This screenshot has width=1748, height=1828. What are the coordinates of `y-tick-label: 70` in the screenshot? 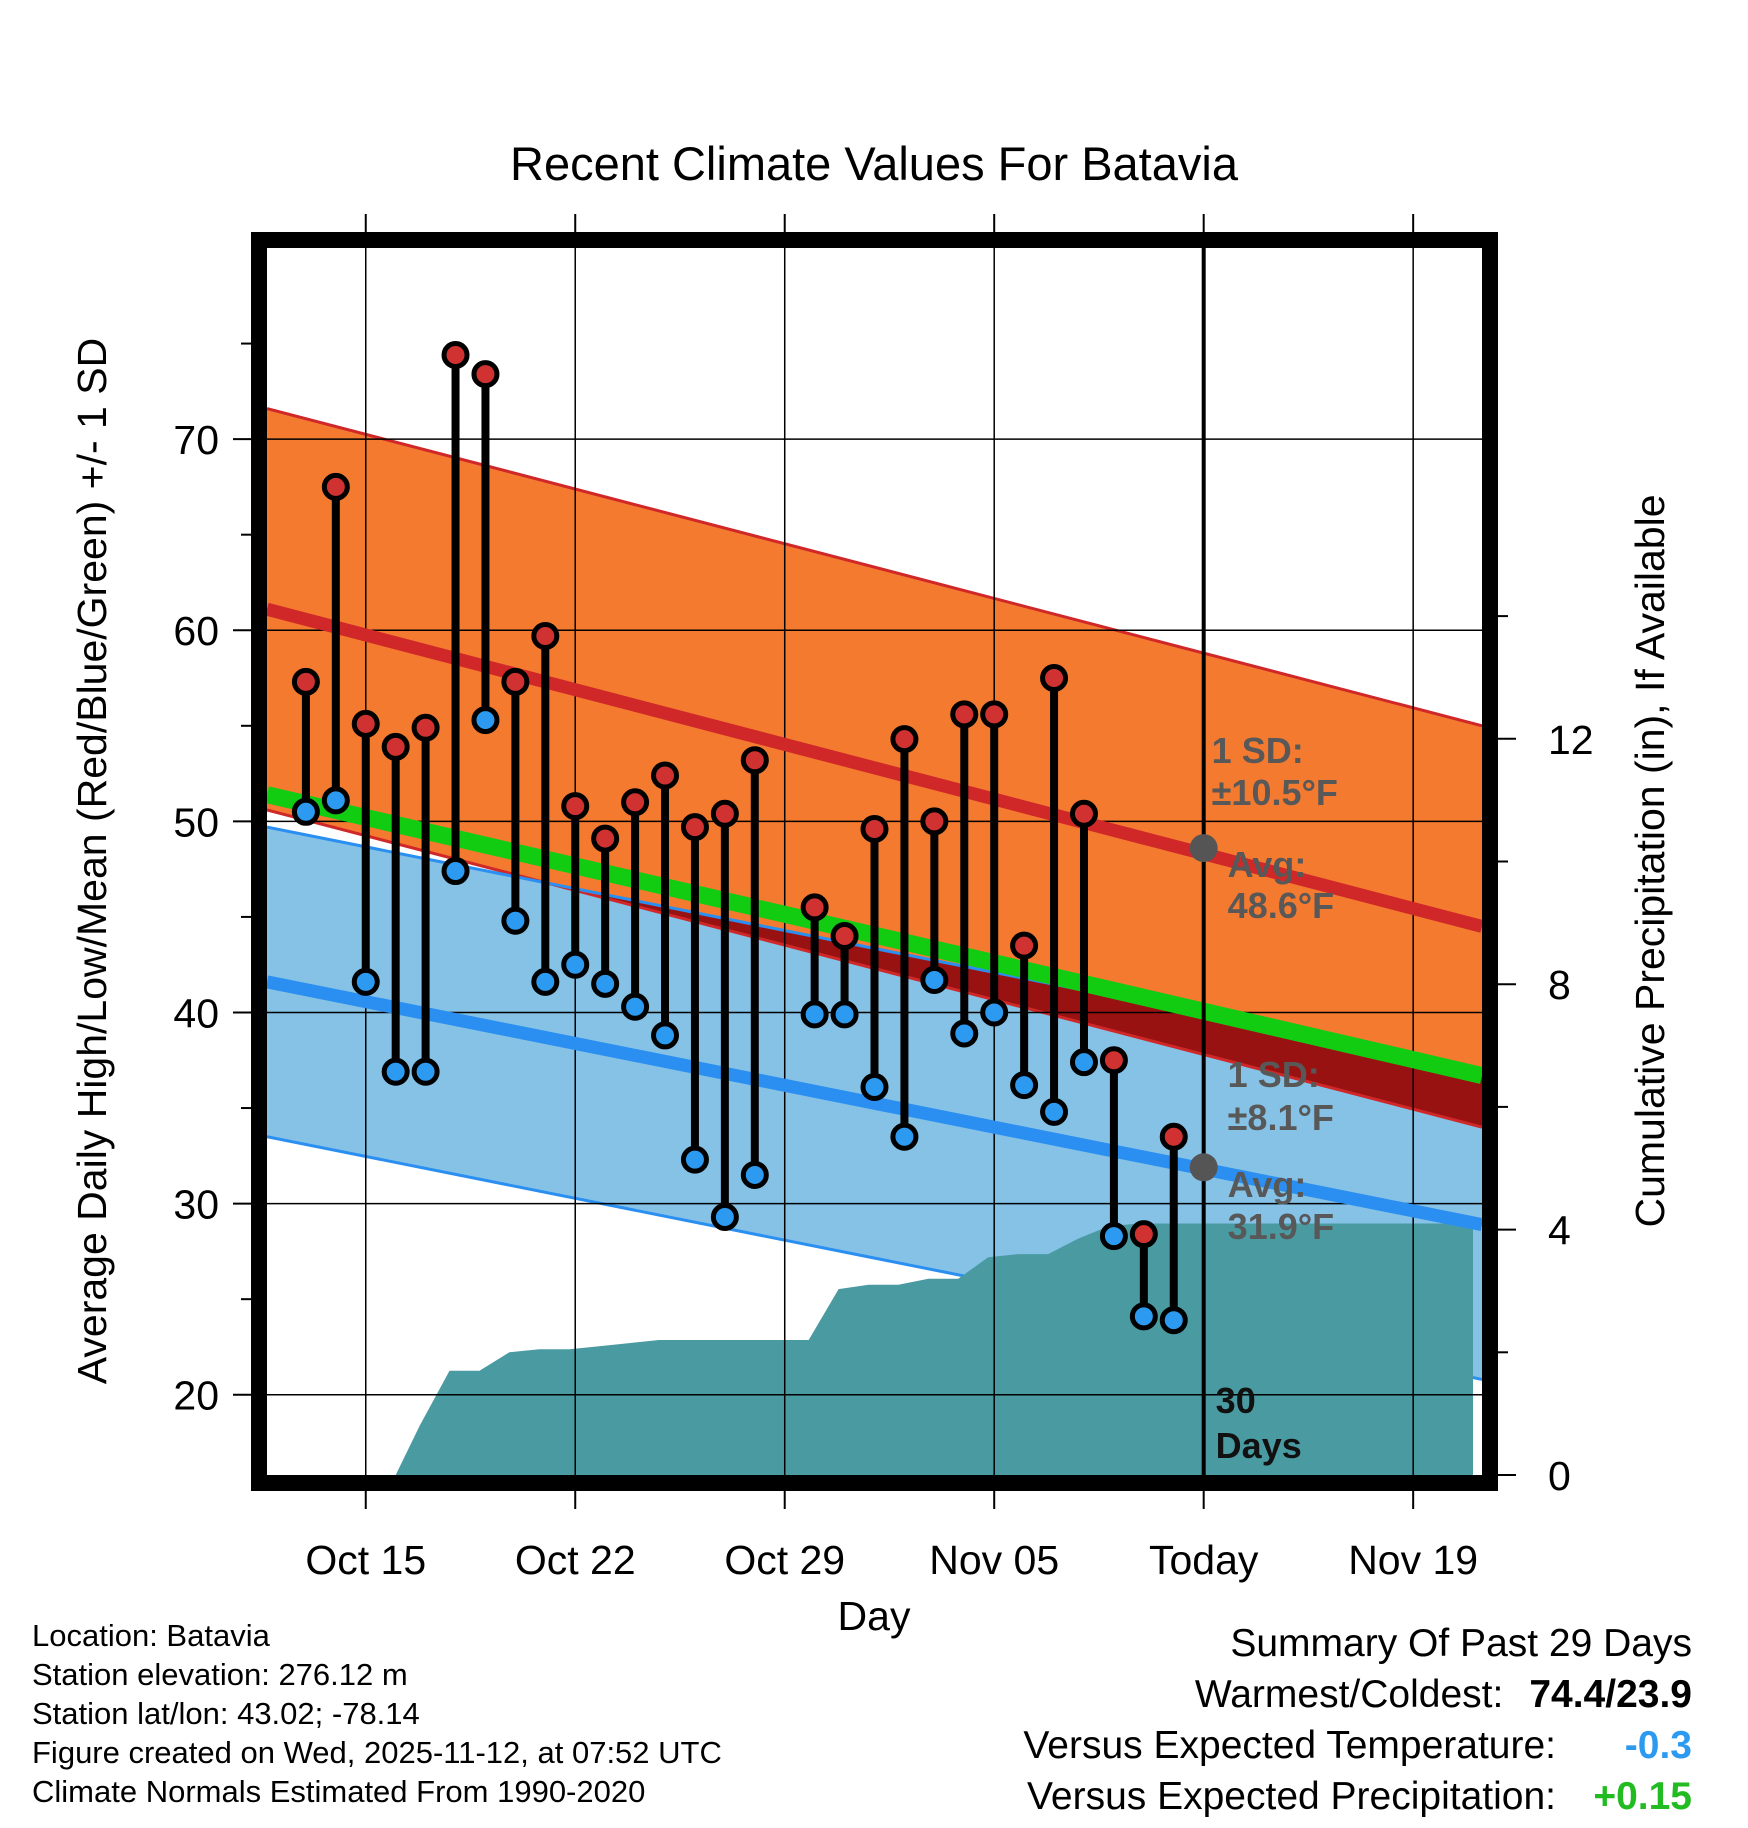 It's located at (196, 440).